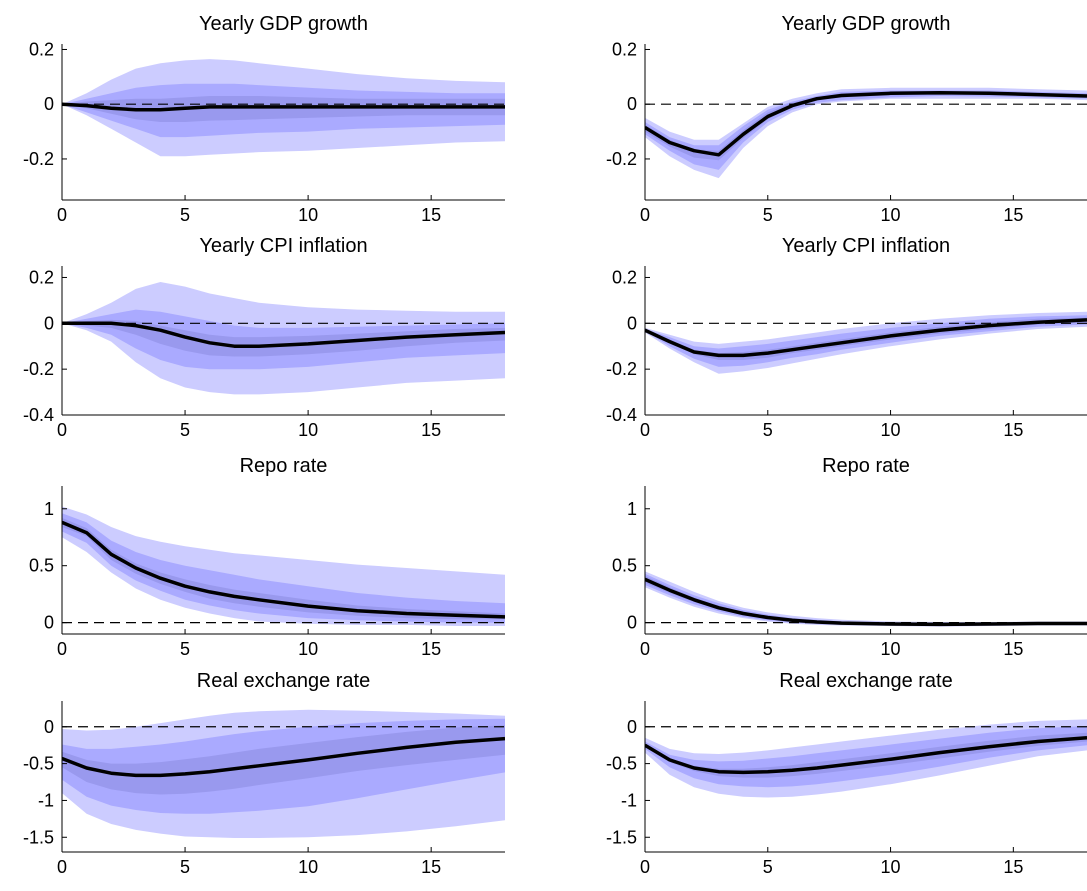  I want to click on subplot-1: 0 5 10 15 0.2 0 -0.2 Yearly GDP growth, so click(264, 119).